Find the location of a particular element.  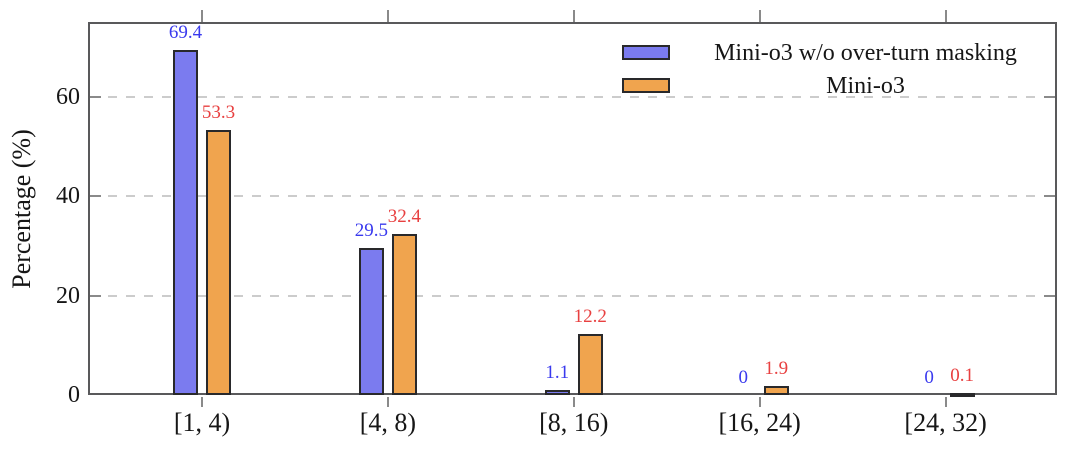

bar-series1-cat4 is located at coordinates (962, 395).